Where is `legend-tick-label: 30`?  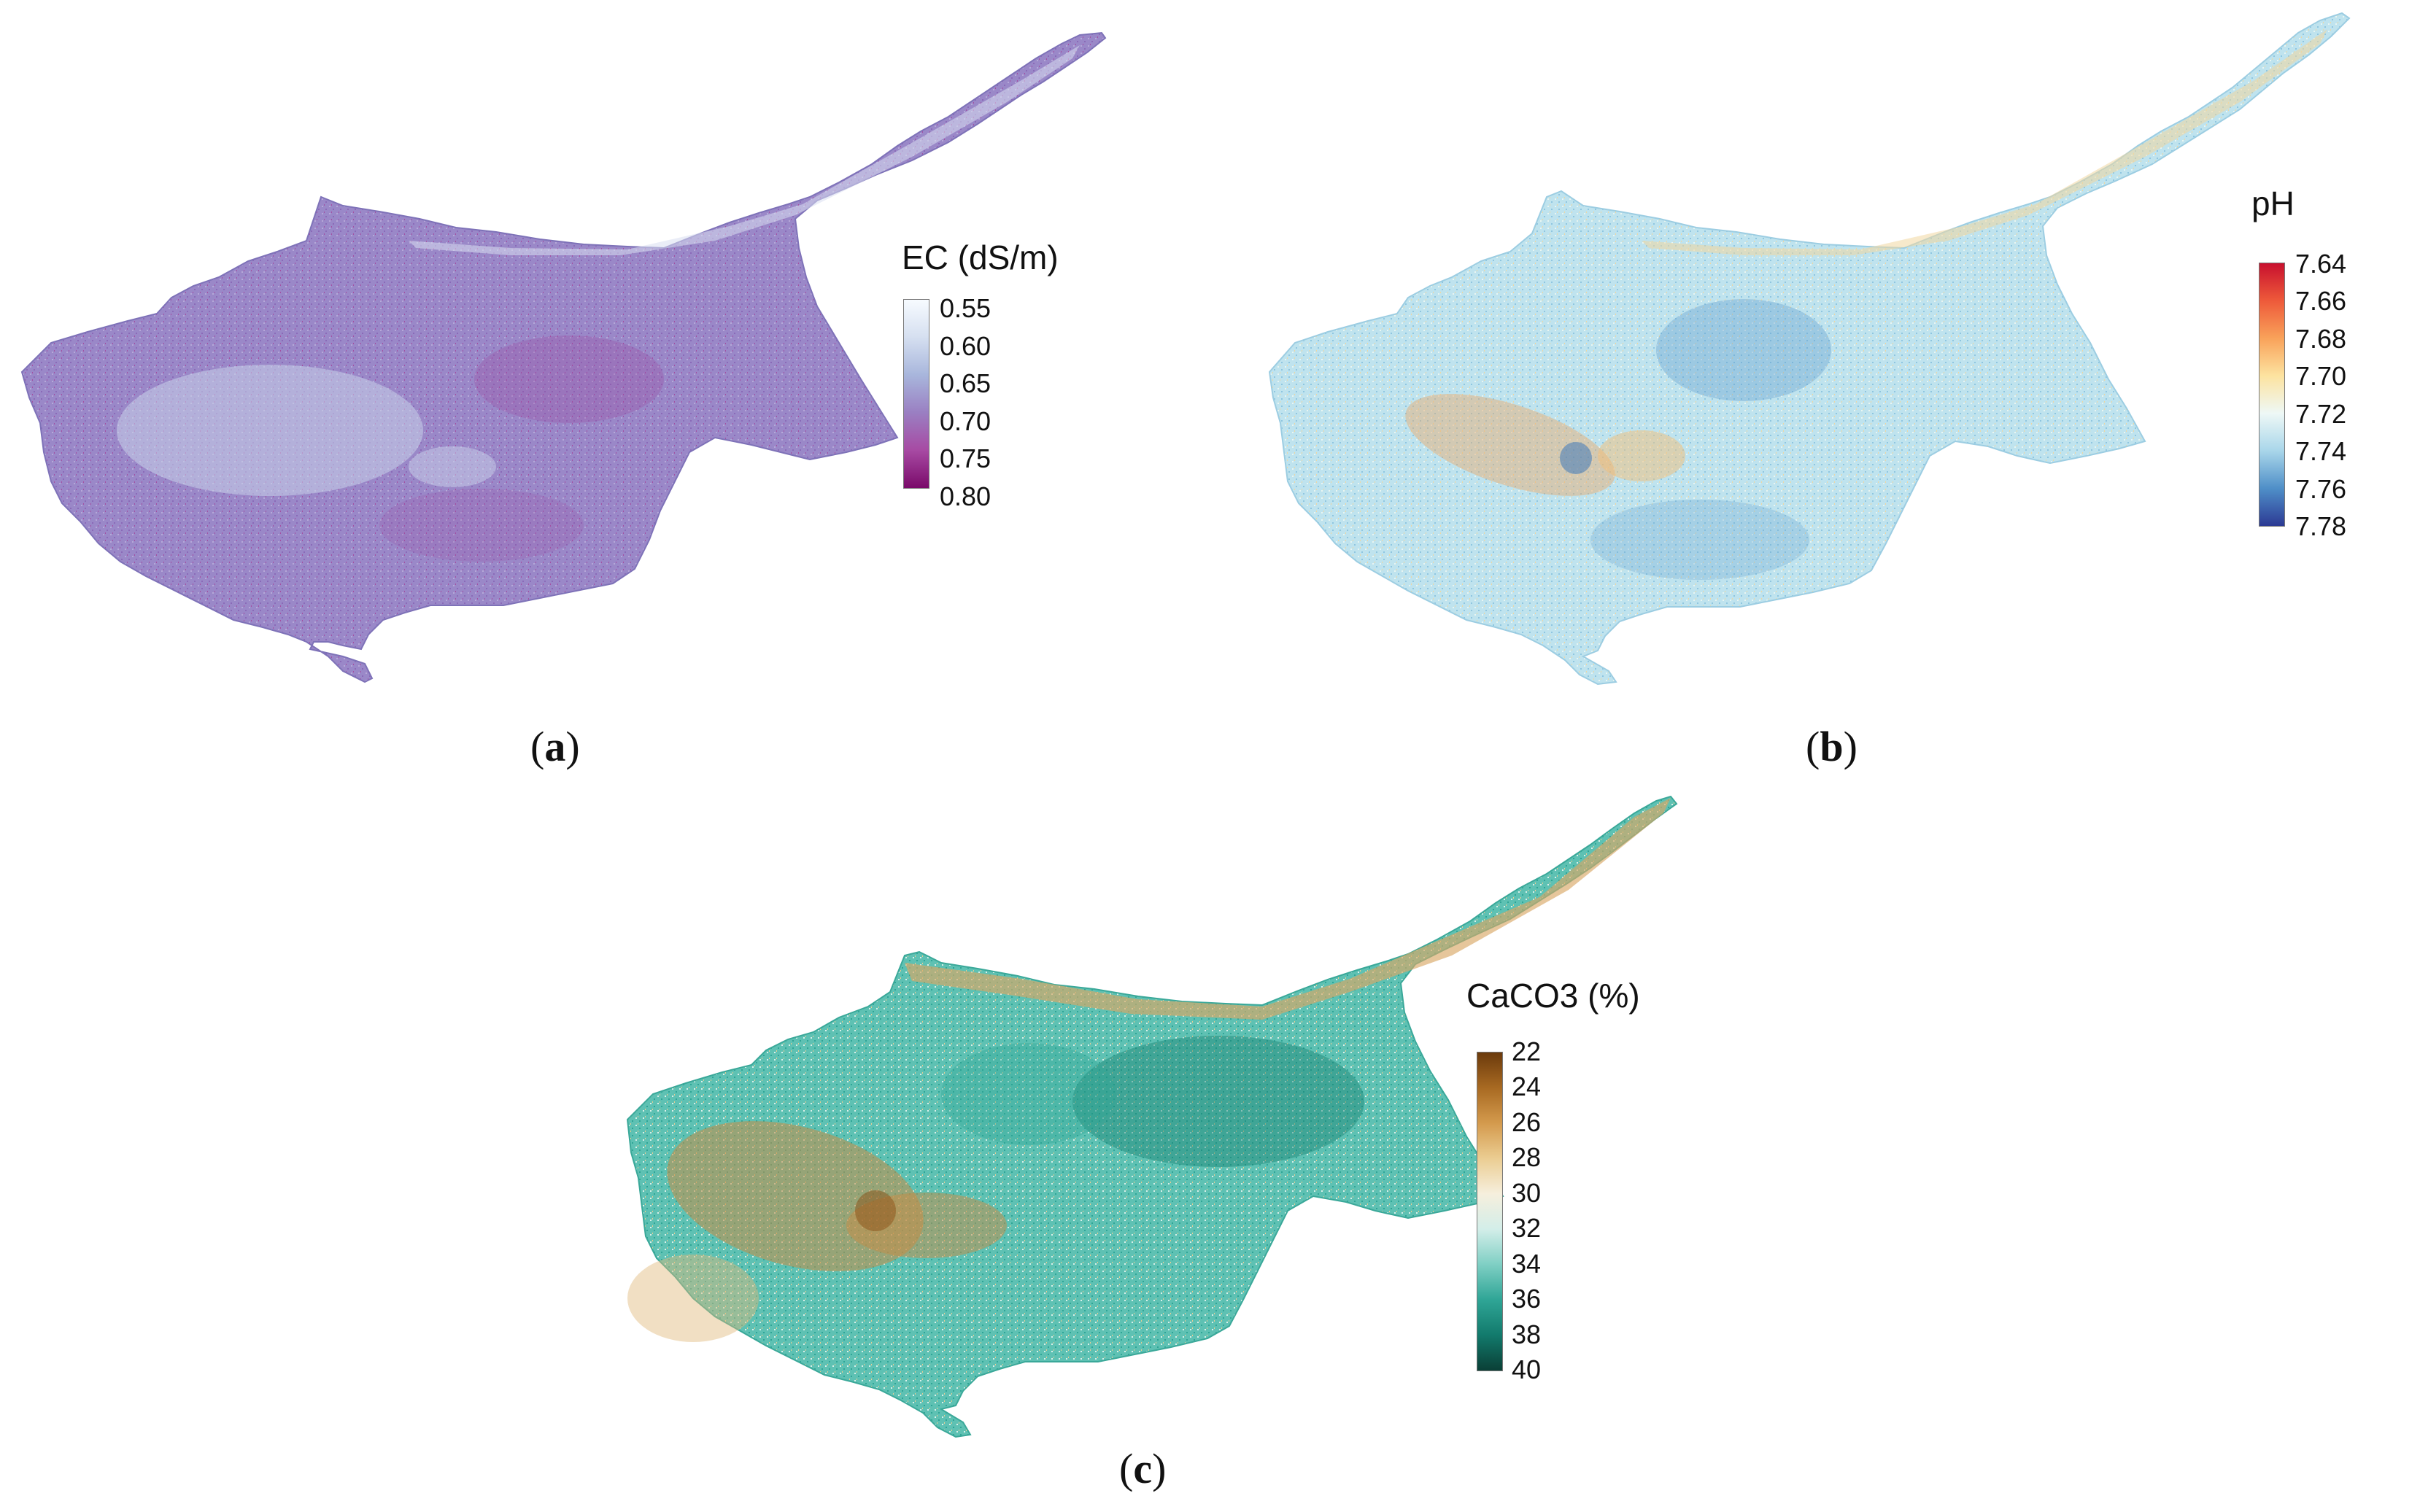
legend-tick-label: 30 is located at coordinates (1527, 1192).